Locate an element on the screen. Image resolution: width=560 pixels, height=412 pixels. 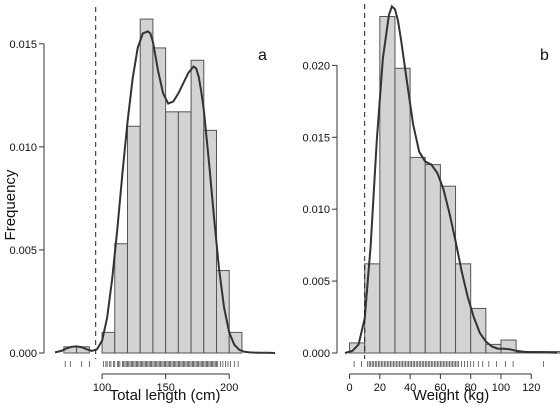
x-tick-label: 60 is located at coordinates (440, 388).